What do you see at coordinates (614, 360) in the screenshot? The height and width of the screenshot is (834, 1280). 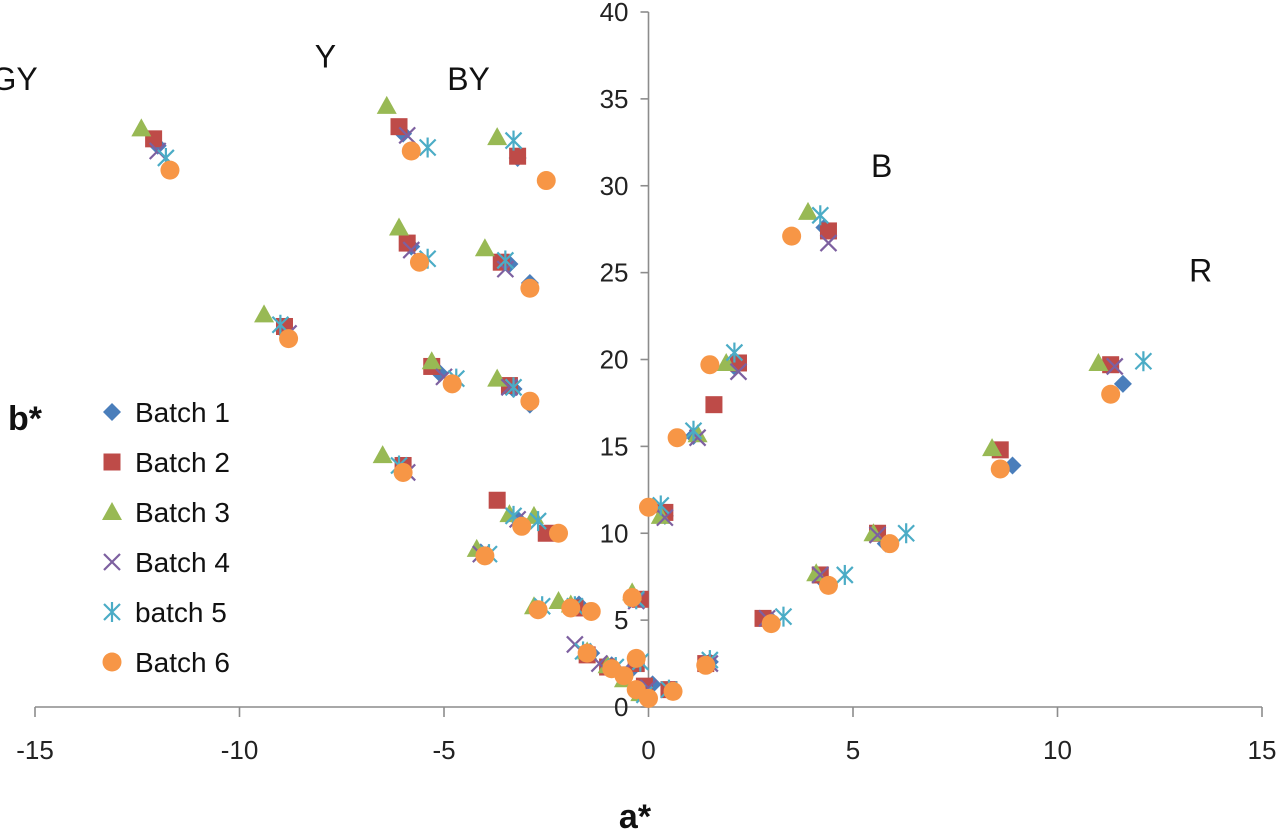 I see `y-tick-label: 20` at bounding box center [614, 360].